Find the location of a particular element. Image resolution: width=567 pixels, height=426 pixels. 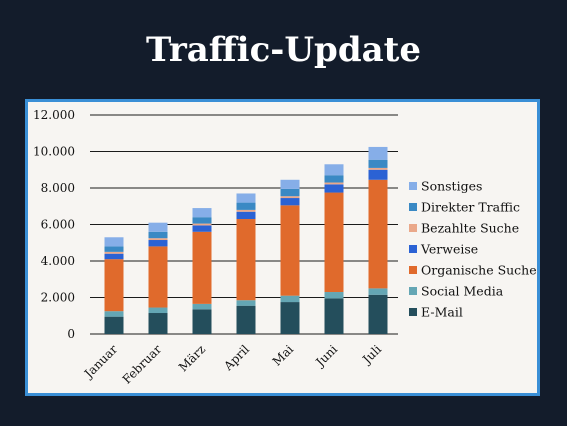

y-tick-label: 0 is located at coordinates (71, 334).